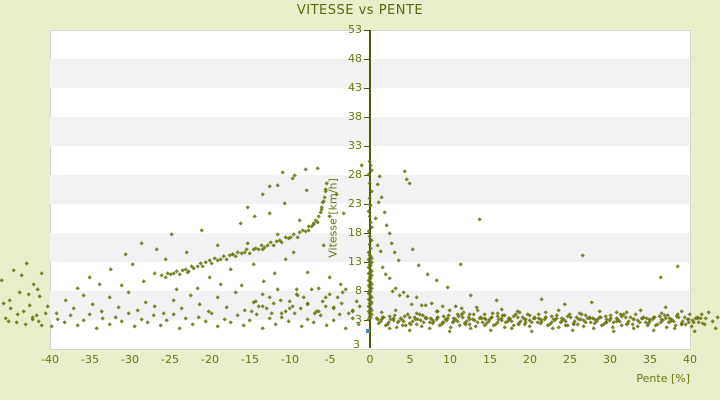 Image resolution: width=720 pixels, height=400 pixels. I want to click on x-tick-label: 40, so click(690, 359).